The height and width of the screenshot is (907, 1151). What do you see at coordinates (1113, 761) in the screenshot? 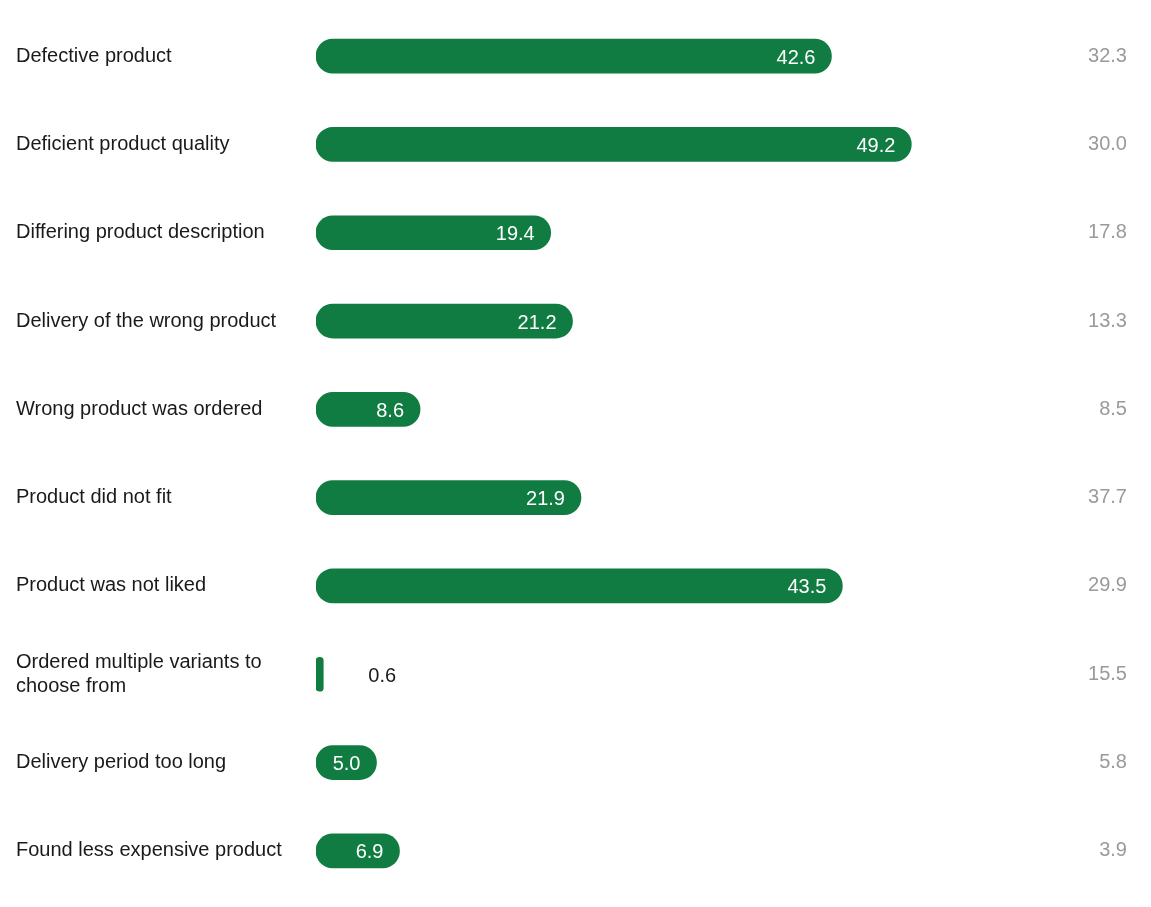
I see `text: 5.8` at bounding box center [1113, 761].